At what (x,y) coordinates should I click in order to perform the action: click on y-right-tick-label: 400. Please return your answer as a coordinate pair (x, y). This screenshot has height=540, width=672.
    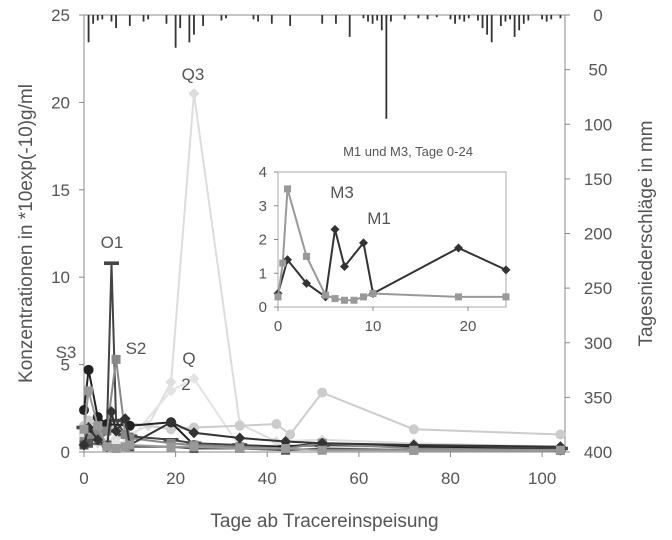
    Looking at the image, I should click on (598, 452).